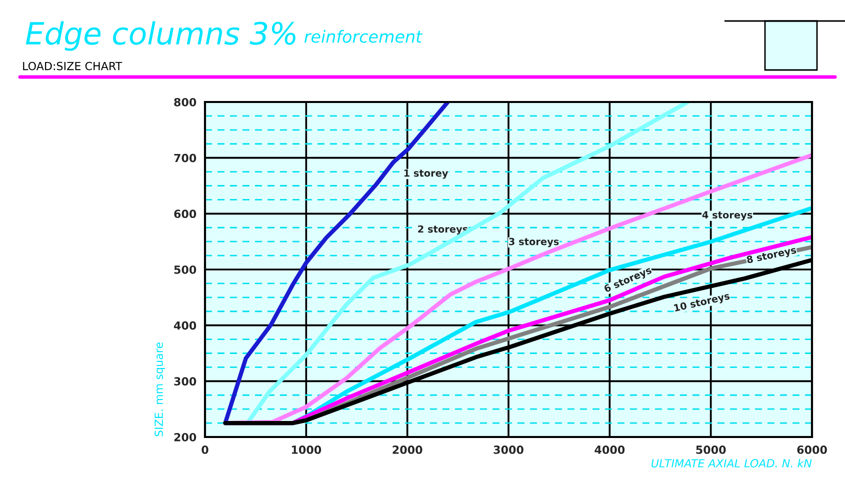 The height and width of the screenshot is (487, 845). I want to click on y-tick-label: 300, so click(185, 381).